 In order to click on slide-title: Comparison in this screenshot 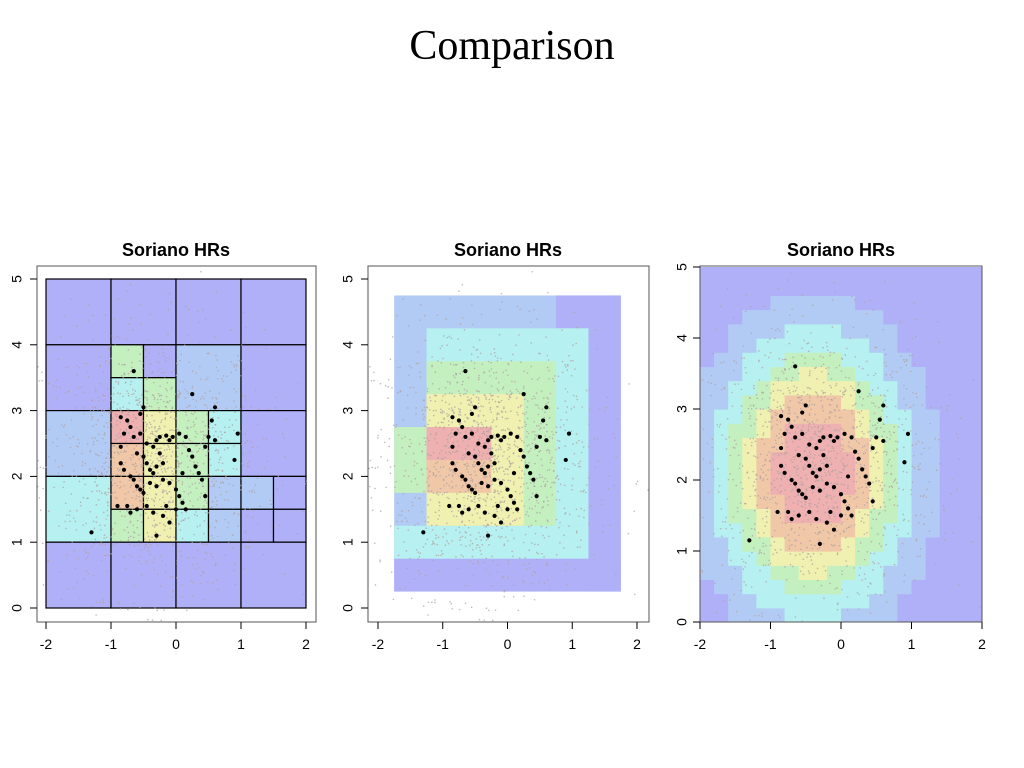, I will do `click(512, 46)`.